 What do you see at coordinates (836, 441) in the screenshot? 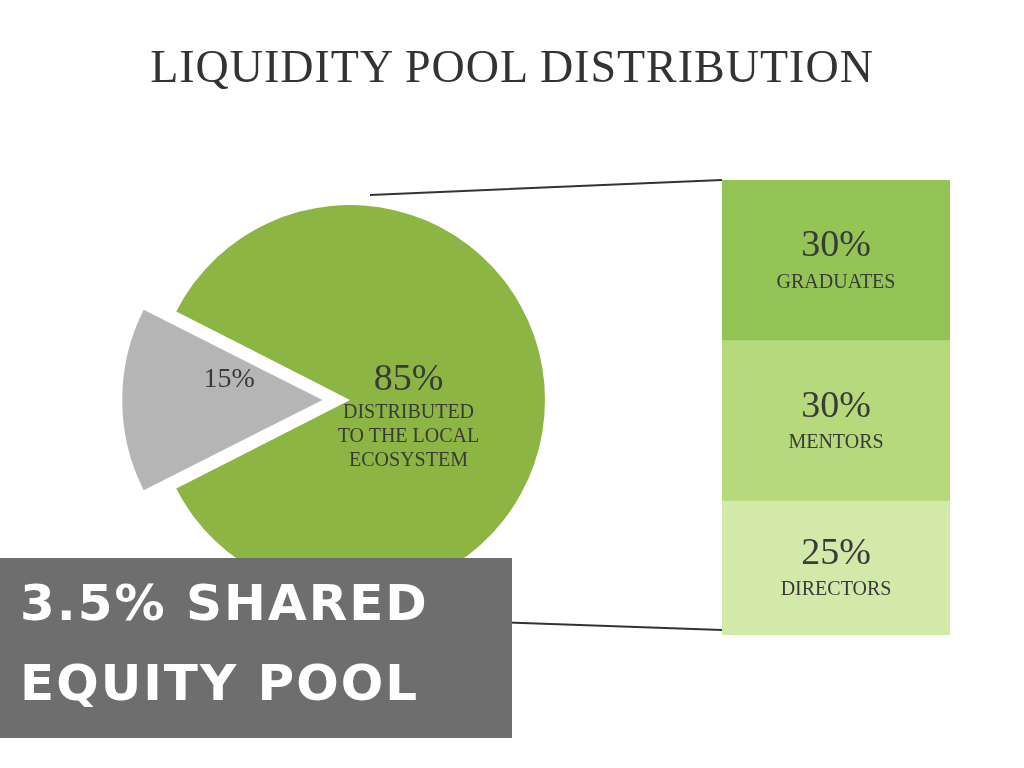
I see `series-label: MENTORS` at bounding box center [836, 441].